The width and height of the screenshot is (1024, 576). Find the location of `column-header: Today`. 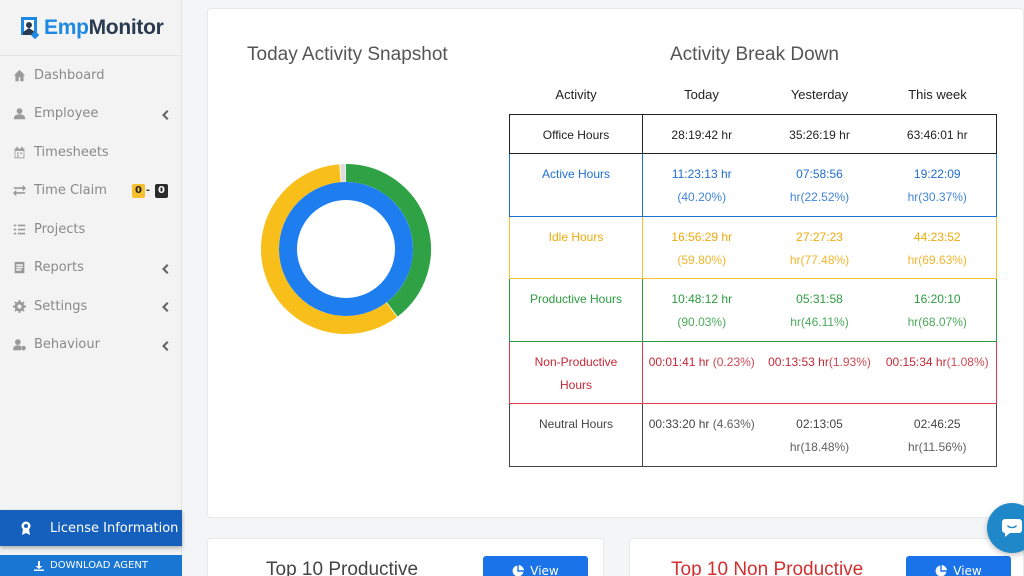

column-header: Today is located at coordinates (701, 95).